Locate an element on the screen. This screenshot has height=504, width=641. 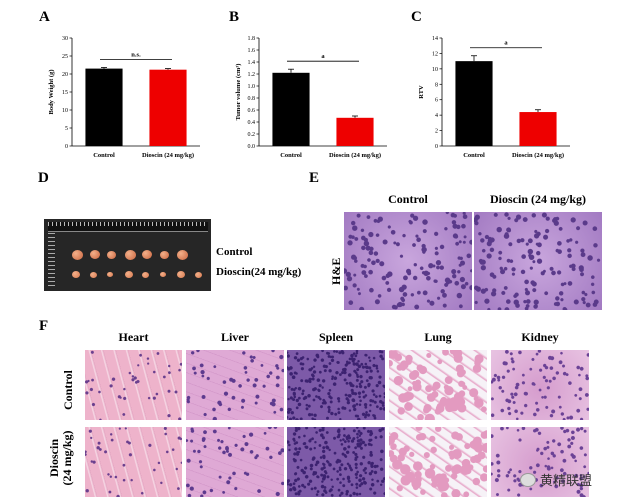
f-row-control: Control is located at coordinates (68, 390).